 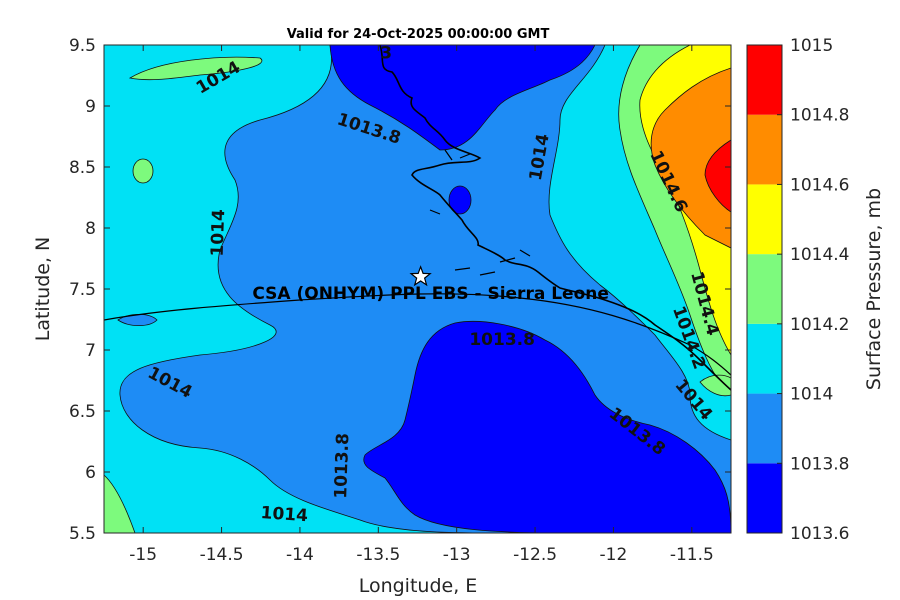 I want to click on colorbar-tick-label: 1013.8, so click(x=819, y=464).